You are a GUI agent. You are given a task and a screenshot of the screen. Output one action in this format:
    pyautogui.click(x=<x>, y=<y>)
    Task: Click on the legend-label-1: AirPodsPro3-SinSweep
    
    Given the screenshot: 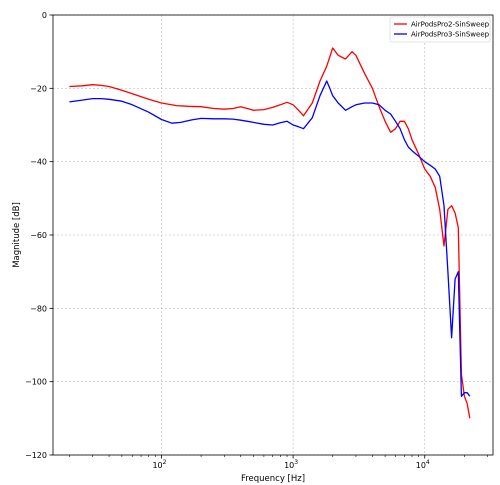 What is the action you would take?
    pyautogui.click(x=450, y=35)
    